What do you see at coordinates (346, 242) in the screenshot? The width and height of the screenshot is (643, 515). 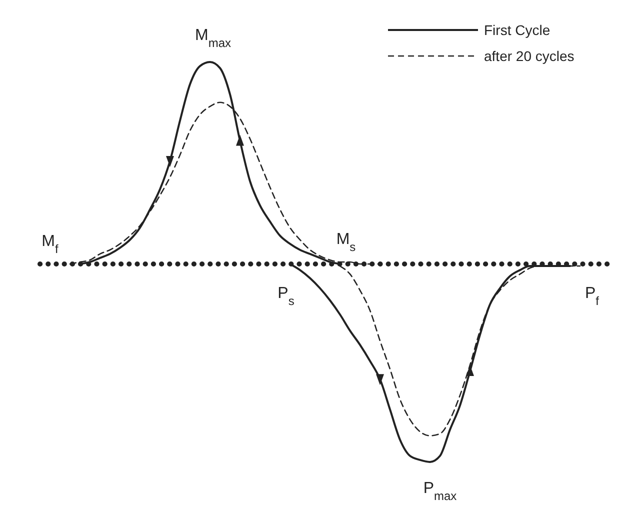 I see `annotation: M$_{s}$` at bounding box center [346, 242].